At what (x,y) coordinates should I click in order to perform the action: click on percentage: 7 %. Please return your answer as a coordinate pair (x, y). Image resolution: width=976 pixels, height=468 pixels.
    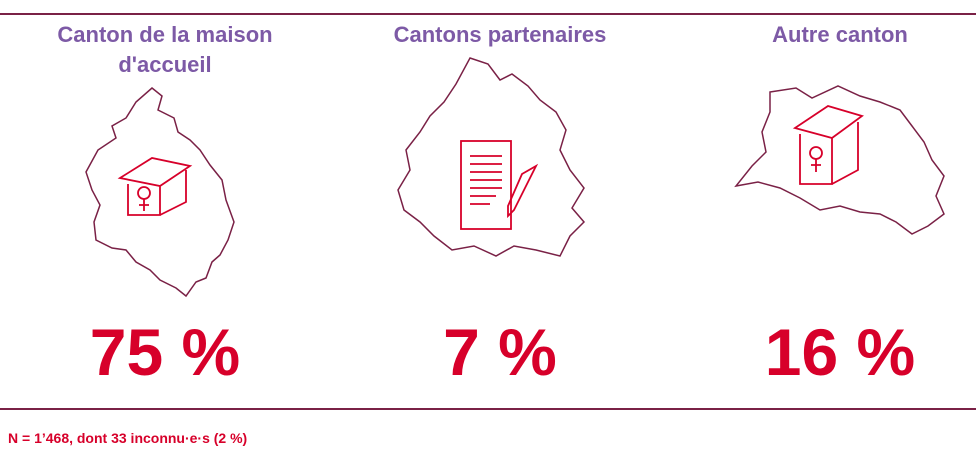
    Looking at the image, I should click on (500, 352).